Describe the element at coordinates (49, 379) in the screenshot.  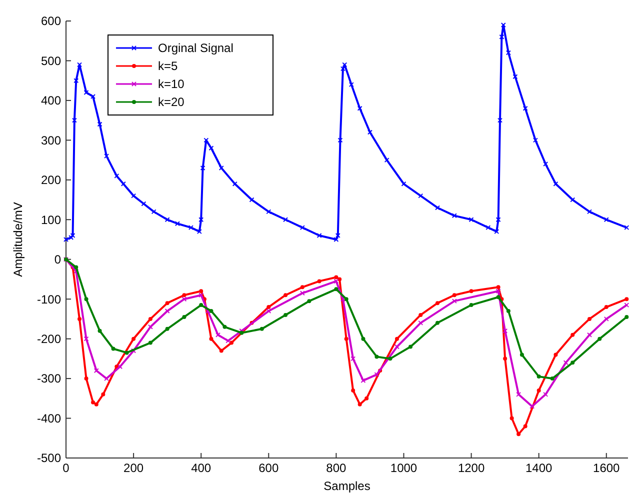
I see `y-tick-label: -300` at that location.